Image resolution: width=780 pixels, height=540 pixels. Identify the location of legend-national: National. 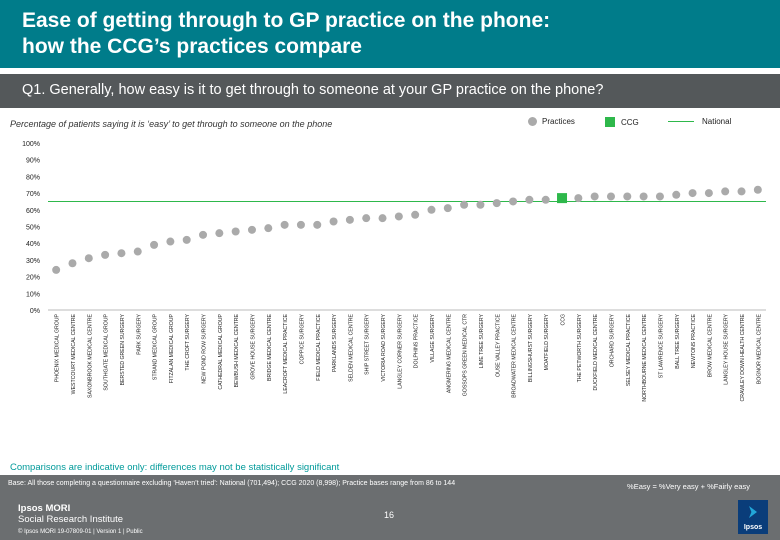
(699, 121).